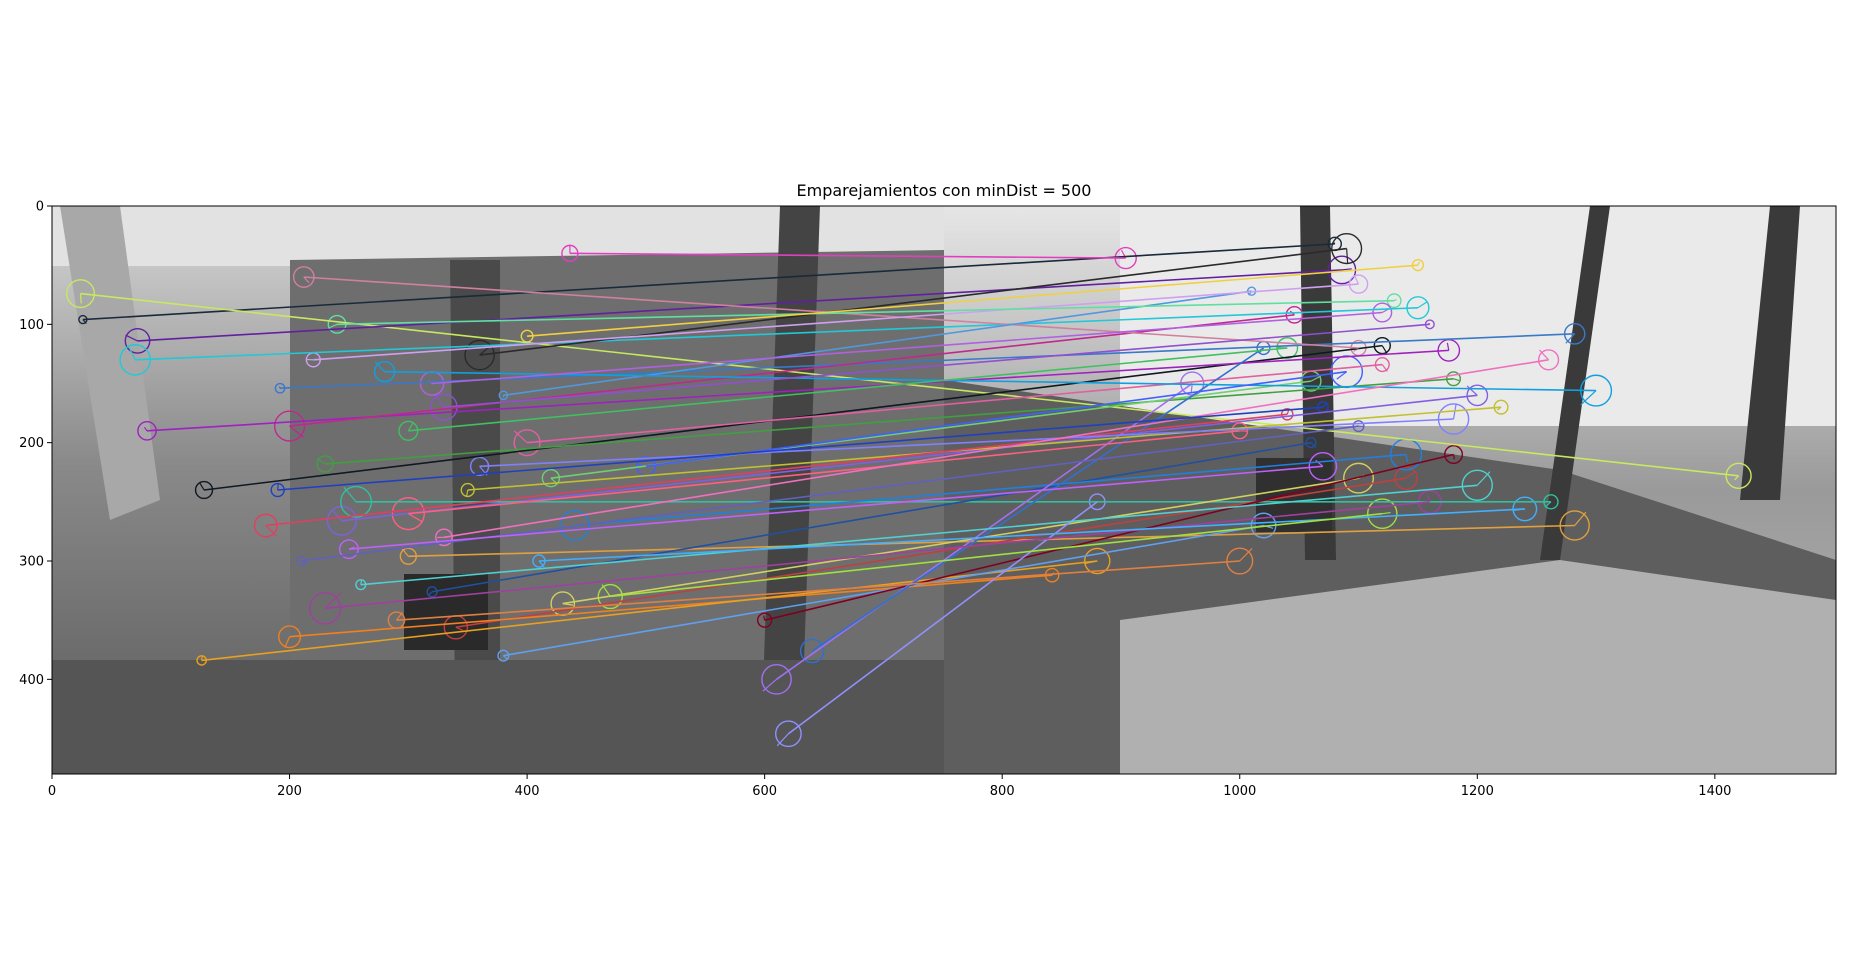  Describe the element at coordinates (40, 207) in the screenshot. I see `y-tick-label: 0` at that location.